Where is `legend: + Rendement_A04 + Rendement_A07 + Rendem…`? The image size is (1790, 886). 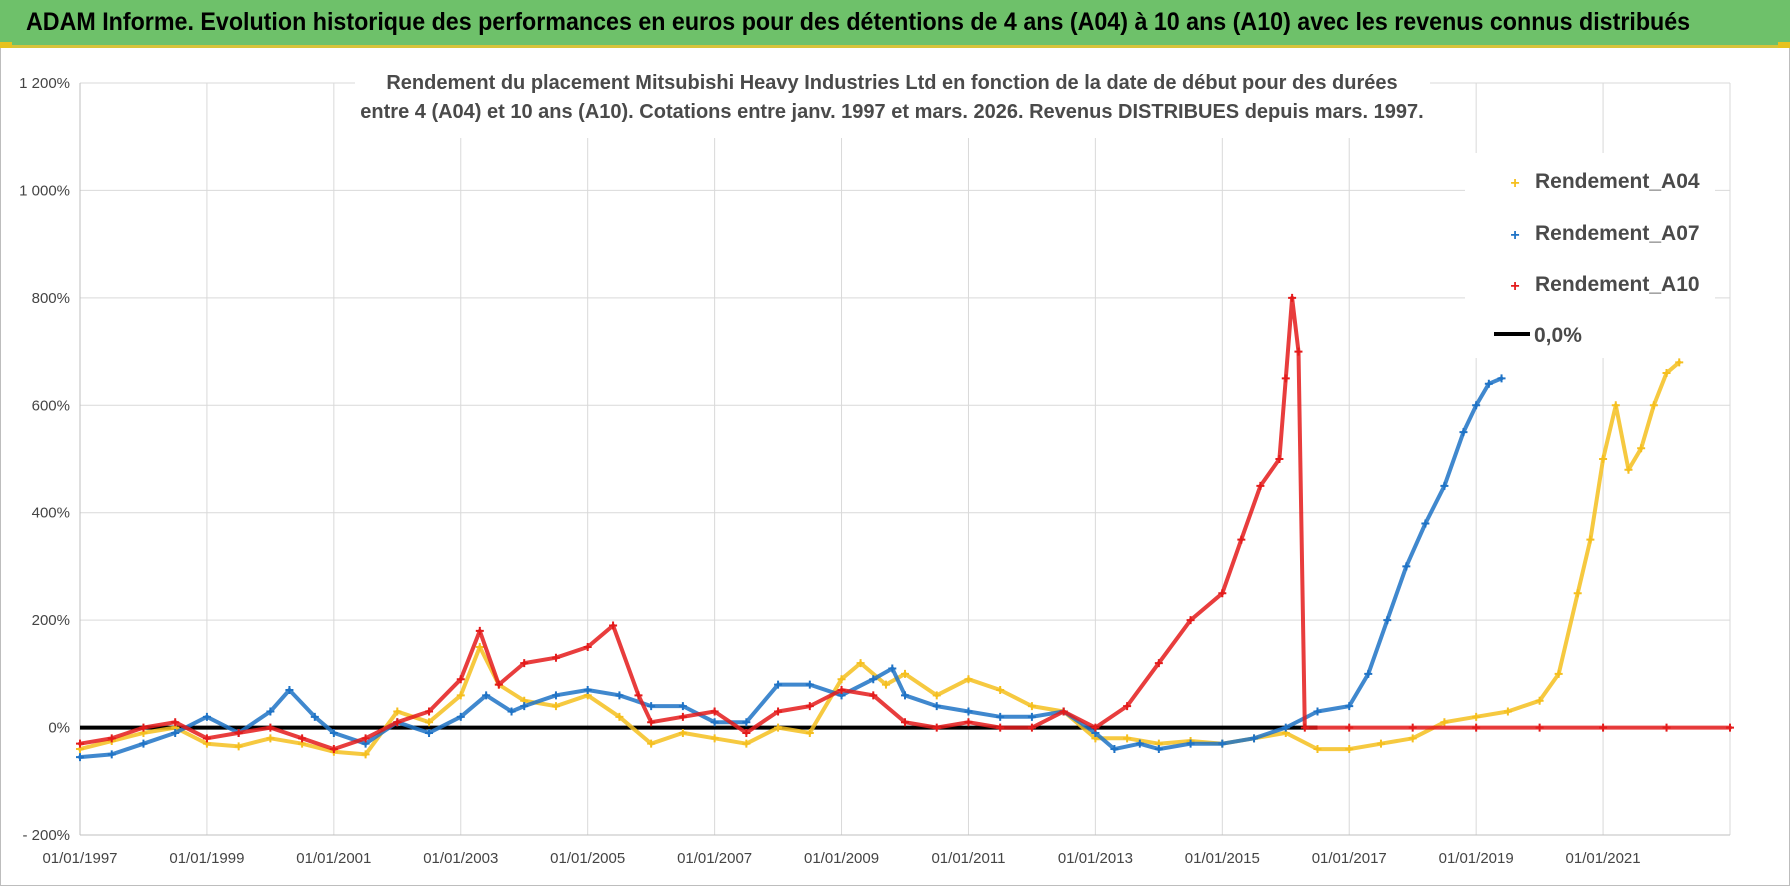 legend: + Rendement_A04 + Rendement_A07 + Rendem… is located at coordinates (1597, 258).